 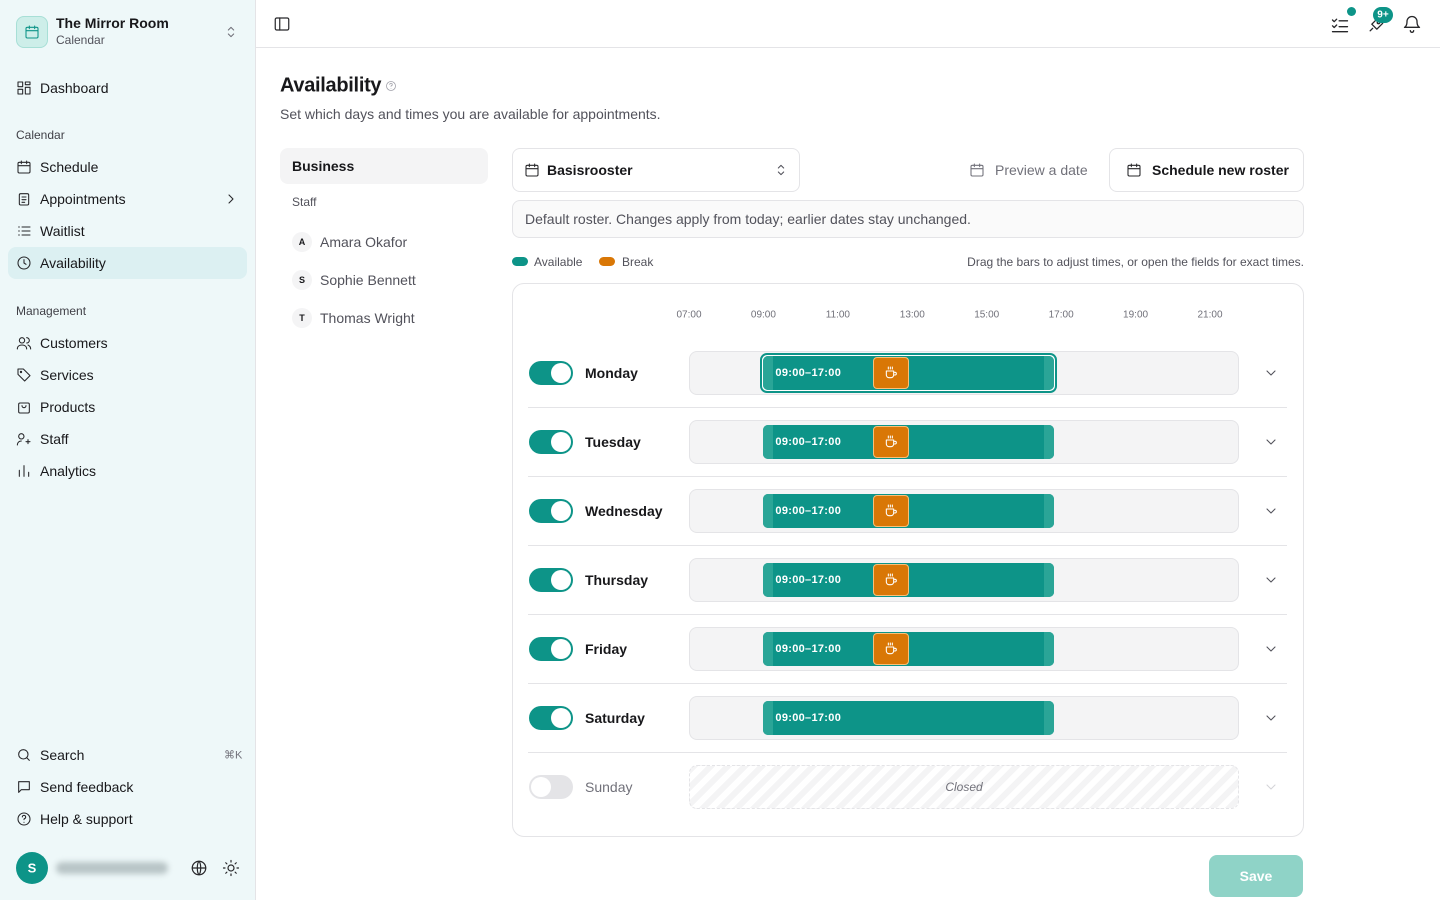 I want to click on org-logo-icon, so click(x=32, y=32).